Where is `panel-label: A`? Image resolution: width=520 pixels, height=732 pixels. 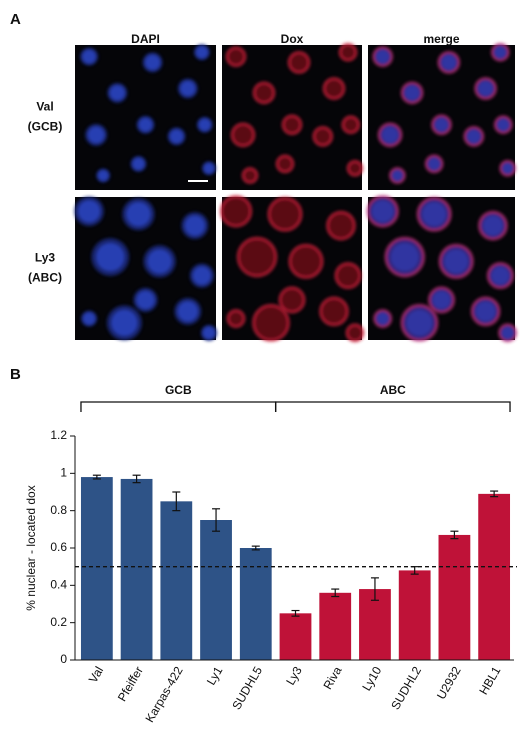 panel-label: A is located at coordinates (15, 19).